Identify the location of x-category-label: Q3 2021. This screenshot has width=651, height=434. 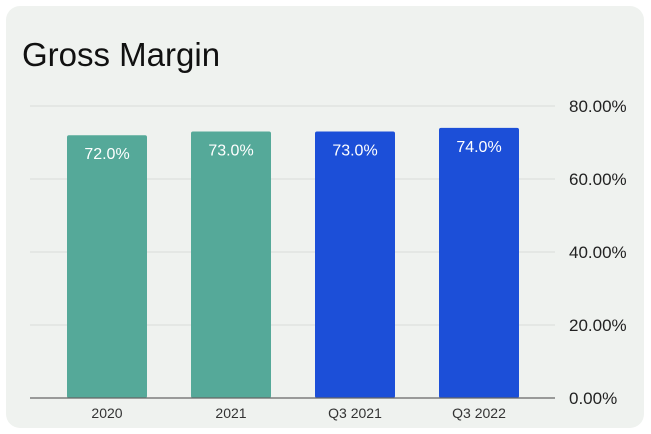
(355, 413).